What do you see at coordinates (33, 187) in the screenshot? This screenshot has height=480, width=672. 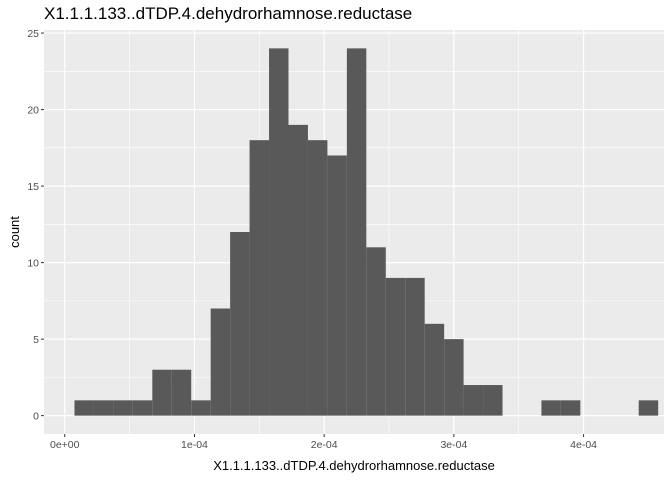 I see `y-tick-label: 15` at bounding box center [33, 187].